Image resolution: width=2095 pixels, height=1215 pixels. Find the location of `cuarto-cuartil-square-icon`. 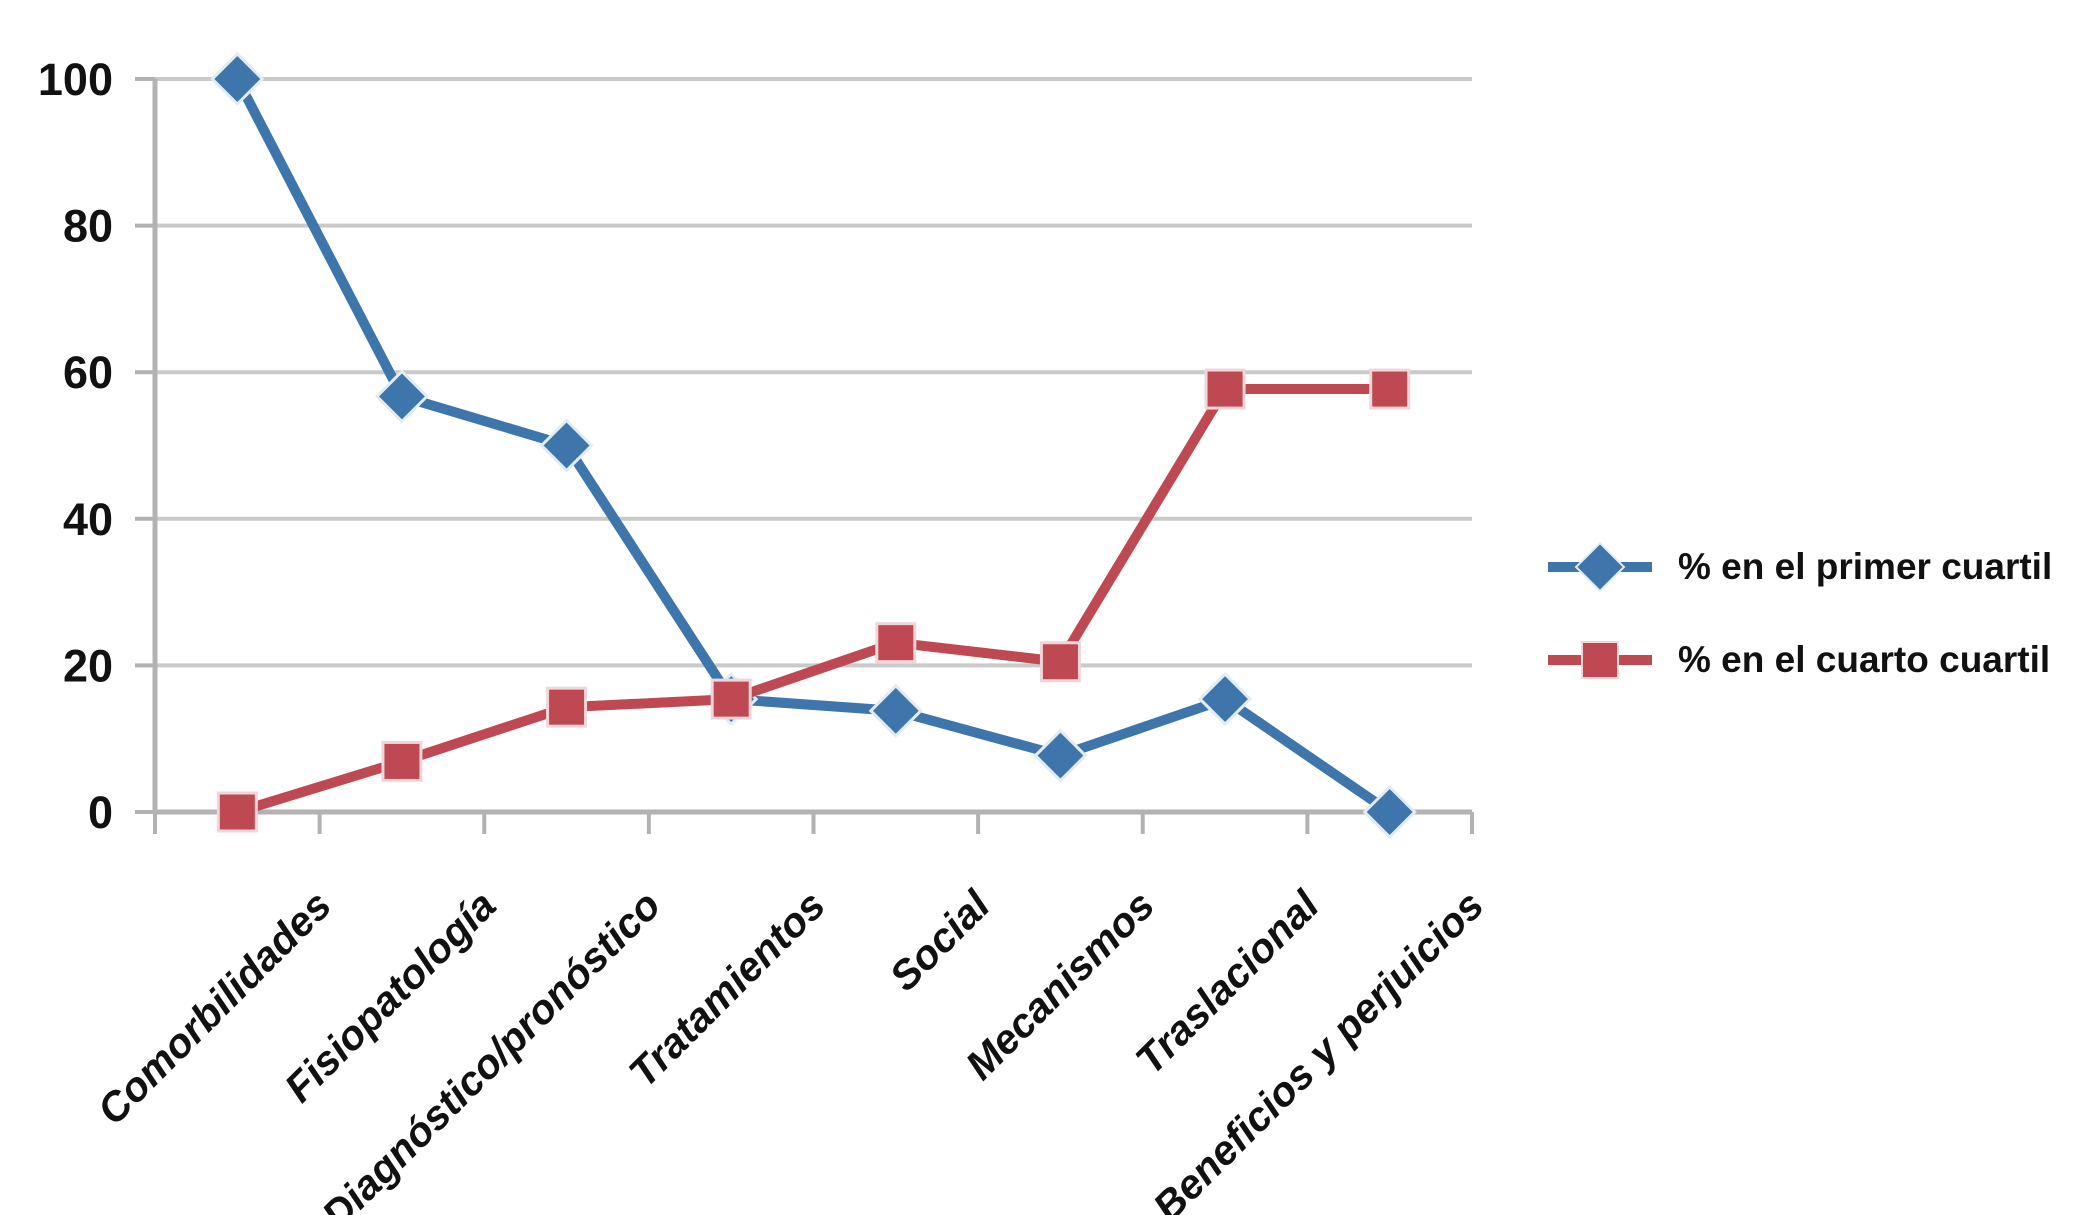

cuarto-cuartil-square-icon is located at coordinates (1600, 659).